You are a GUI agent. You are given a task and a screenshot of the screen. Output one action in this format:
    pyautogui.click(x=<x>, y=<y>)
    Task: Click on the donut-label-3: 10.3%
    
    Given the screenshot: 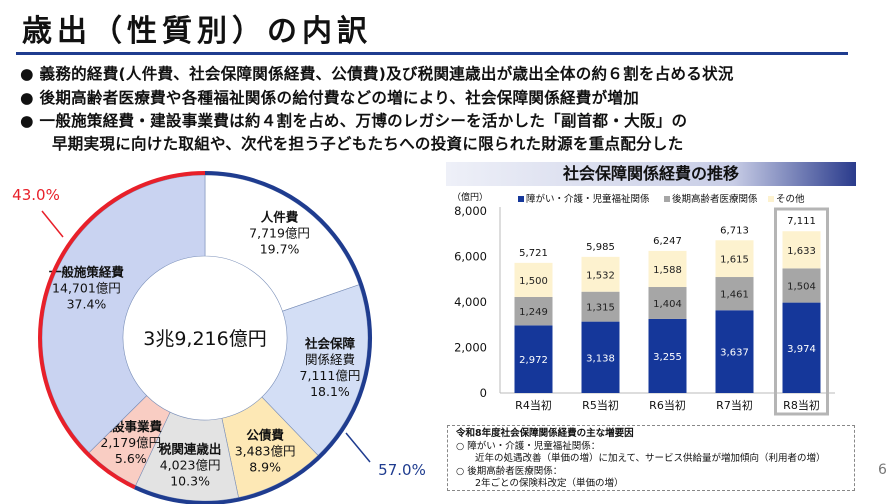 What is the action you would take?
    pyautogui.click(x=190, y=481)
    